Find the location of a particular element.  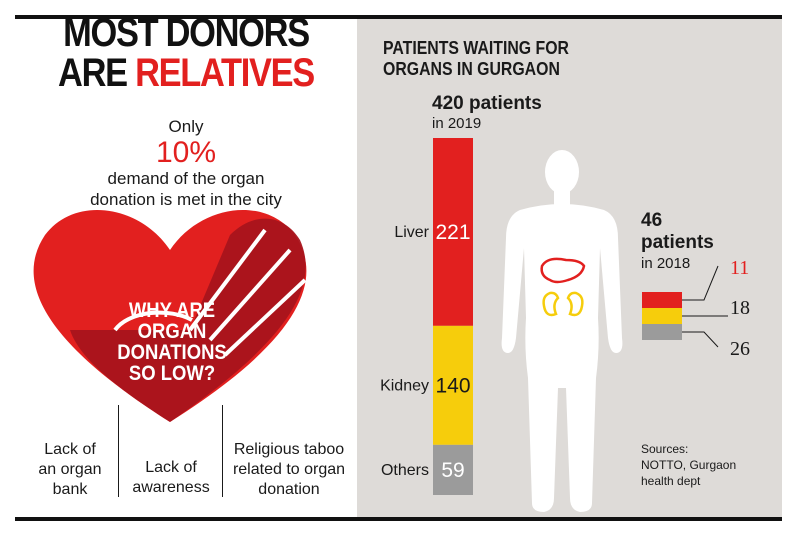

human-body-icon is located at coordinates (562, 331).